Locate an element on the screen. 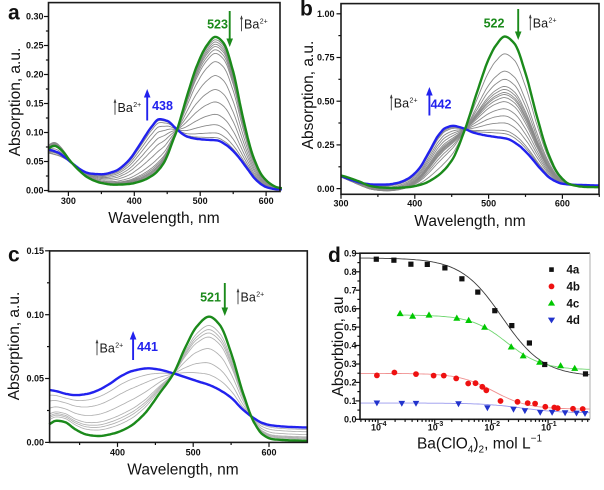 Image resolution: width=604 pixels, height=490 pixels. svg-text: 0.3 is located at coordinates (350, 364).